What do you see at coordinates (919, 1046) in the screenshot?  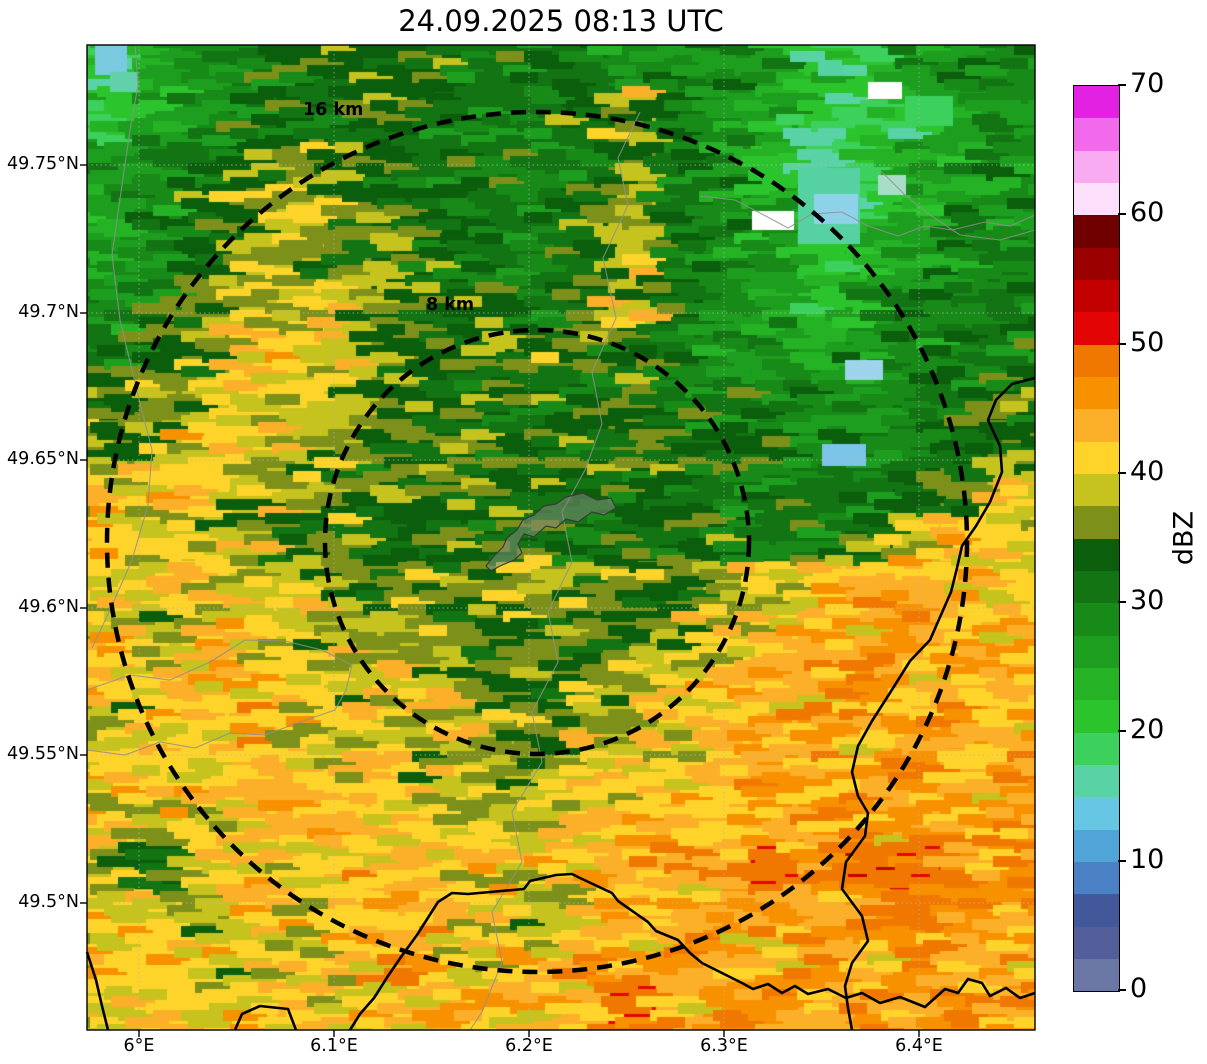 I see `x-axis-tick-label: 6.4°E` at bounding box center [919, 1046].